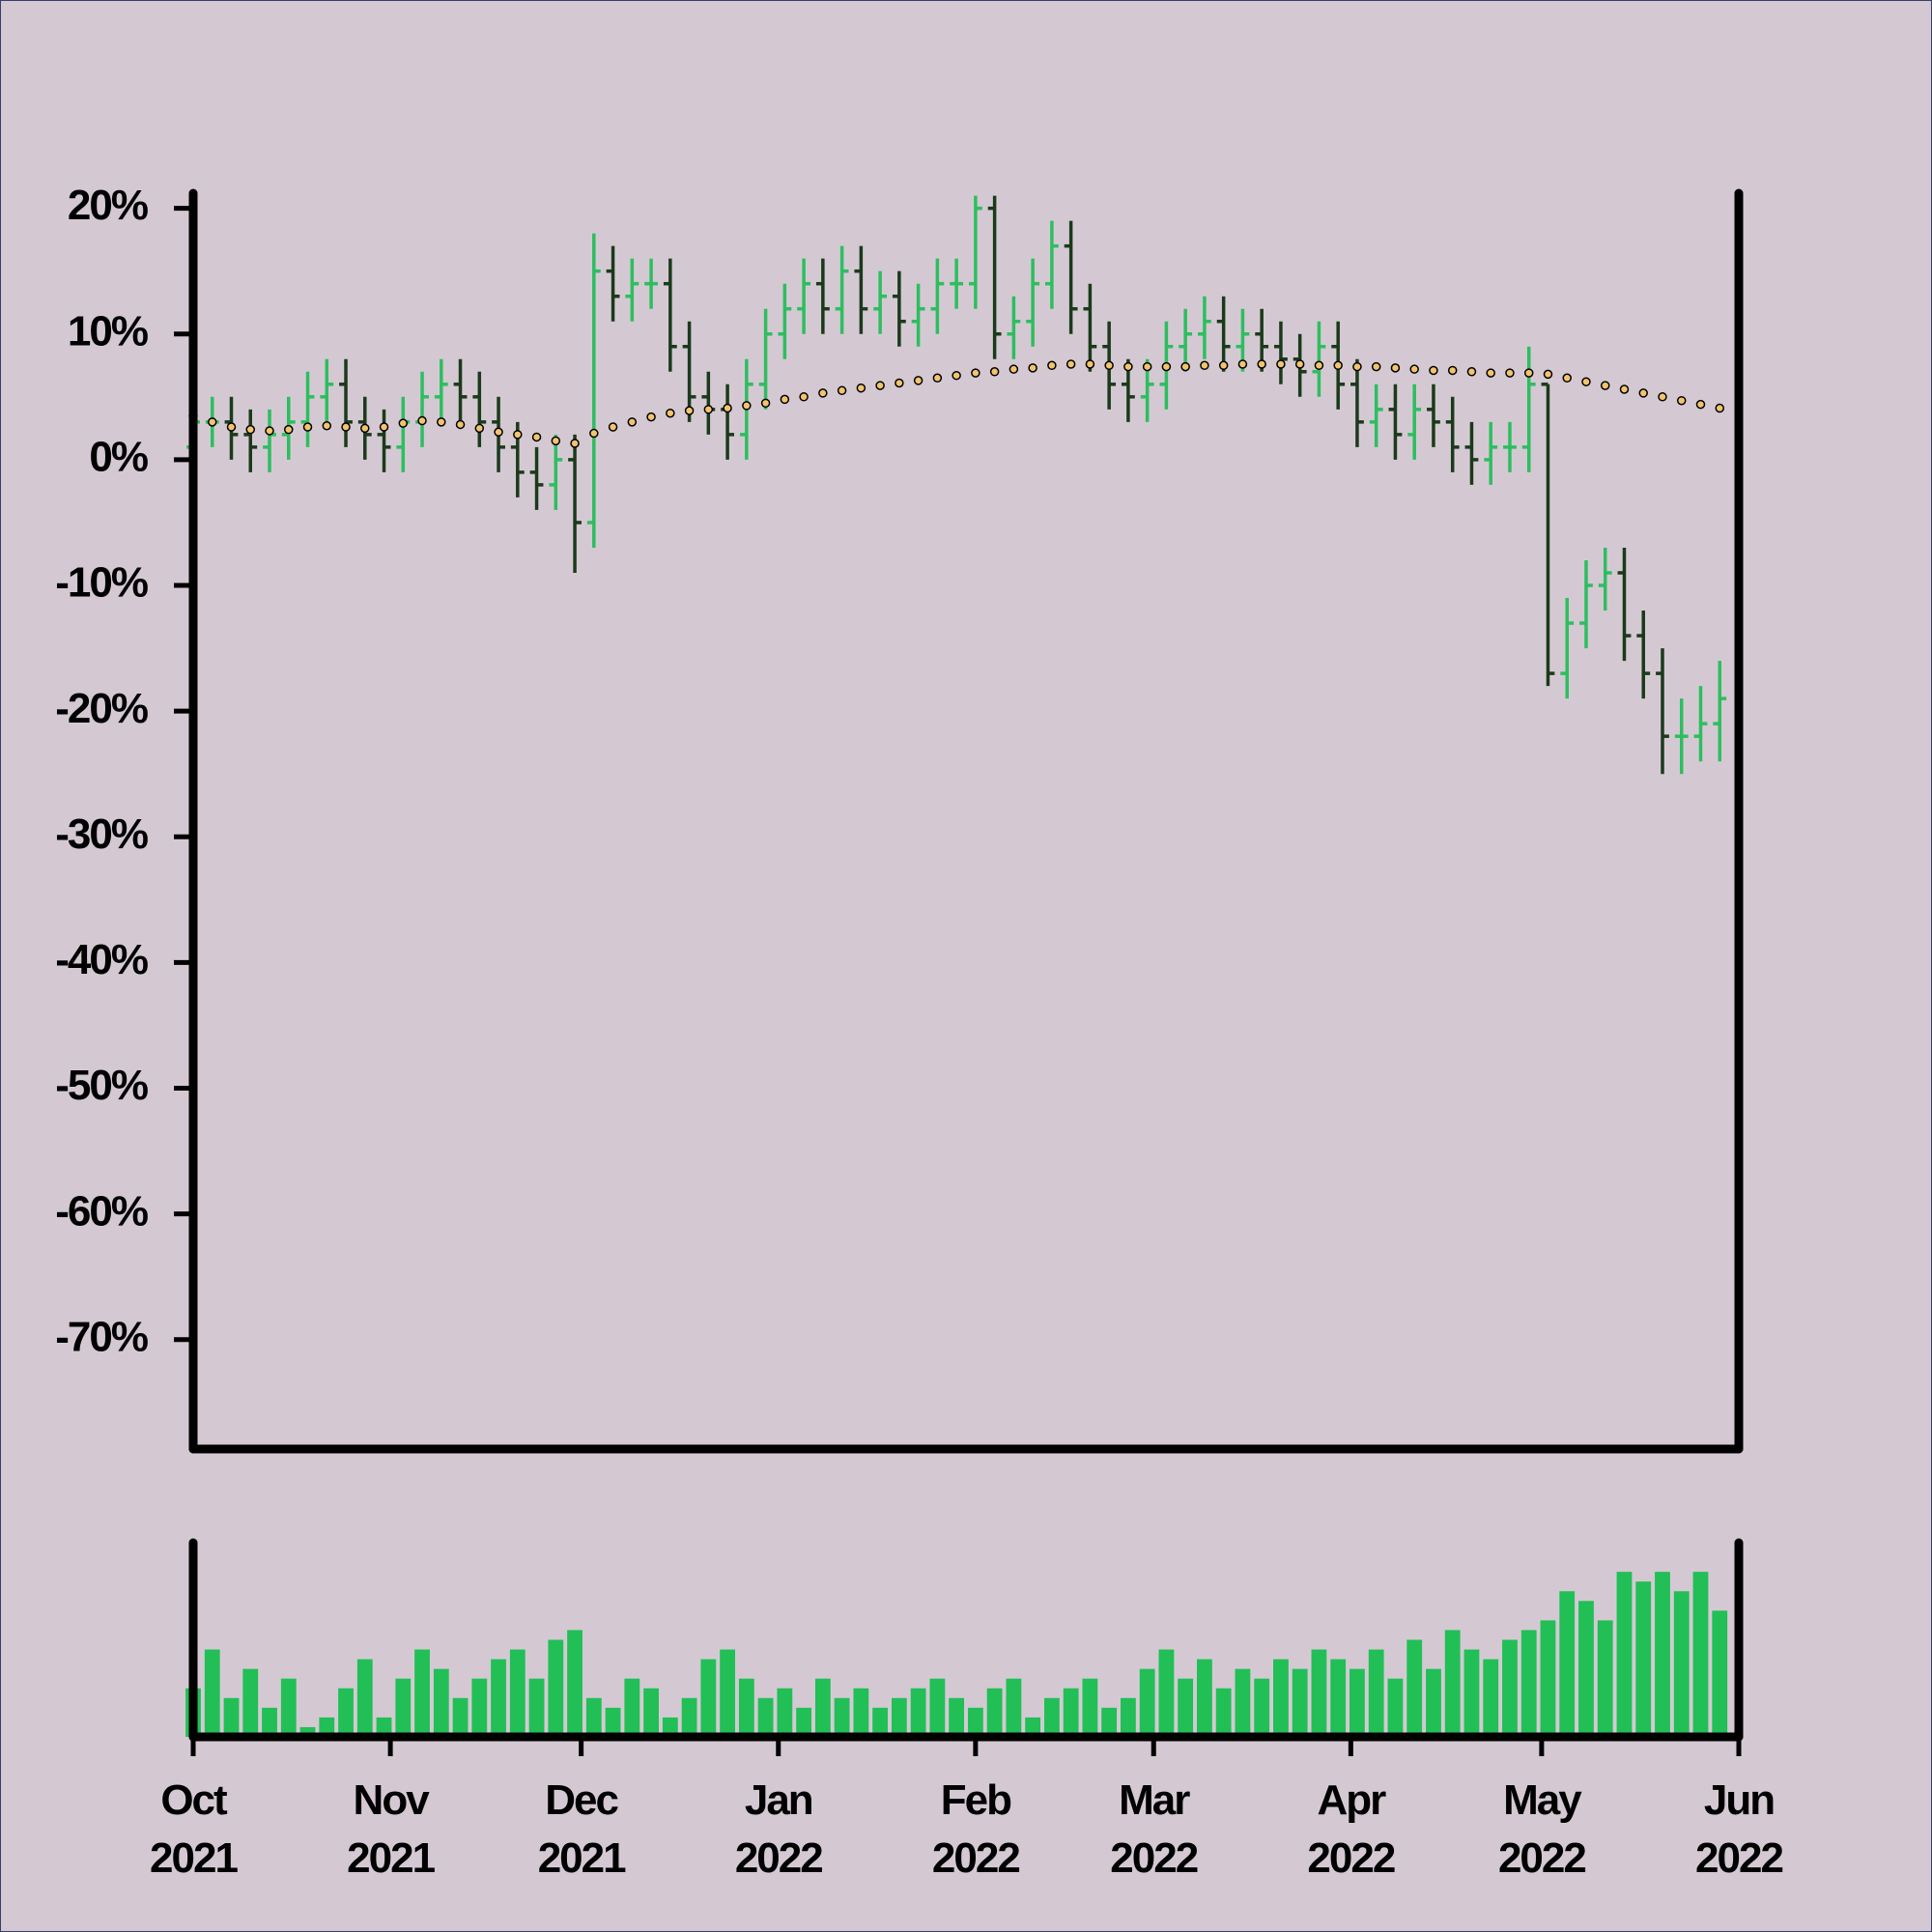 The width and height of the screenshot is (1932, 1932). Describe the element at coordinates (975, 1829) in the screenshot. I see `x-tick-label: Feb 2022` at that location.